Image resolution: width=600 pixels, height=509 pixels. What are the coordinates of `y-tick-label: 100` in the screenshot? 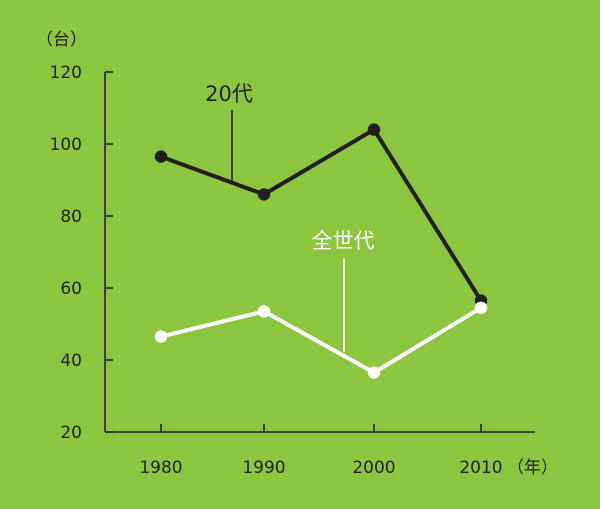 It's located at (66, 145).